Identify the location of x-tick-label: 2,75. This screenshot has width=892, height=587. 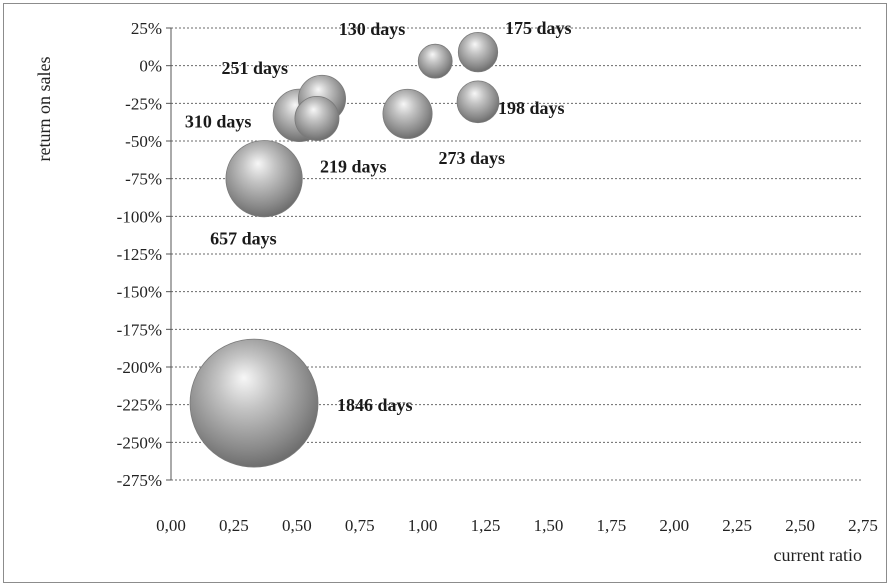
(863, 525).